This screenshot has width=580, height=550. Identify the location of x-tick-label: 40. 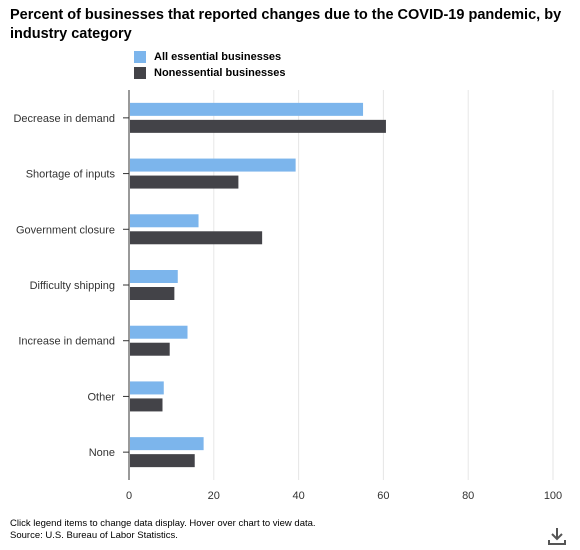
(298, 496).